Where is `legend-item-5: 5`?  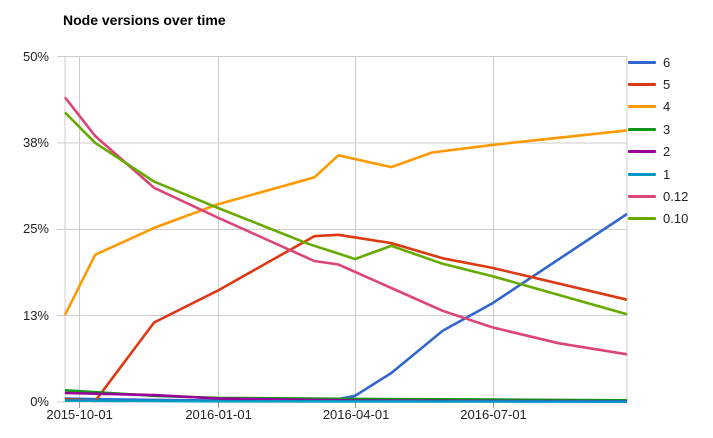
legend-item-5: 5 is located at coordinates (649, 84).